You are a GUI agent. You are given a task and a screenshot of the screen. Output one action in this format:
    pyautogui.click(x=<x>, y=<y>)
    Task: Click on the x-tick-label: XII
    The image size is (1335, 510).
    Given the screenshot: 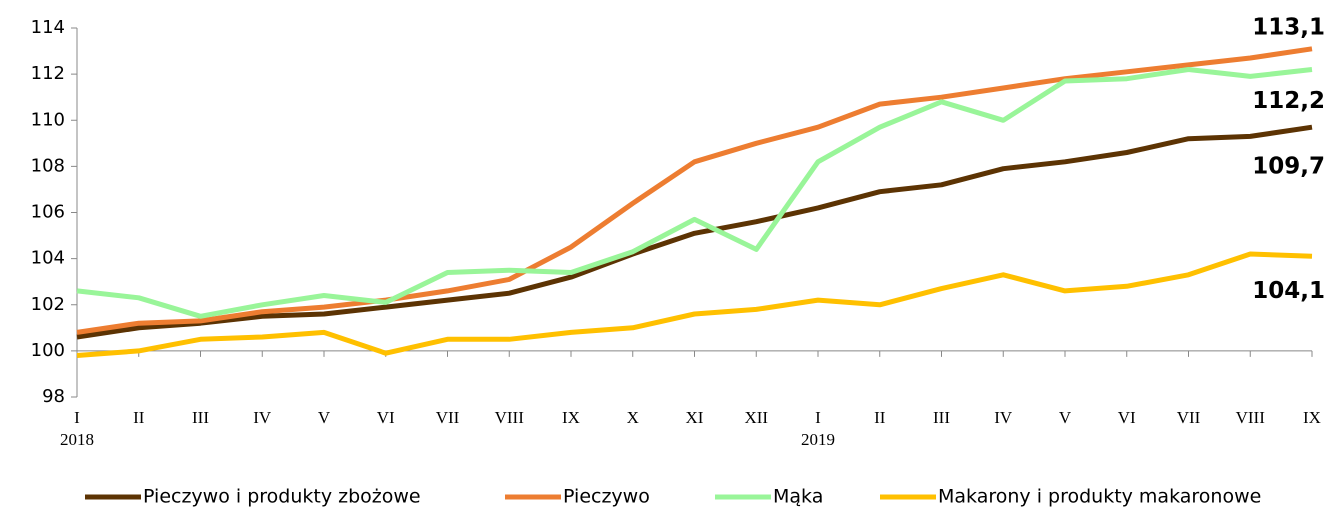 What is the action you would take?
    pyautogui.click(x=756, y=417)
    